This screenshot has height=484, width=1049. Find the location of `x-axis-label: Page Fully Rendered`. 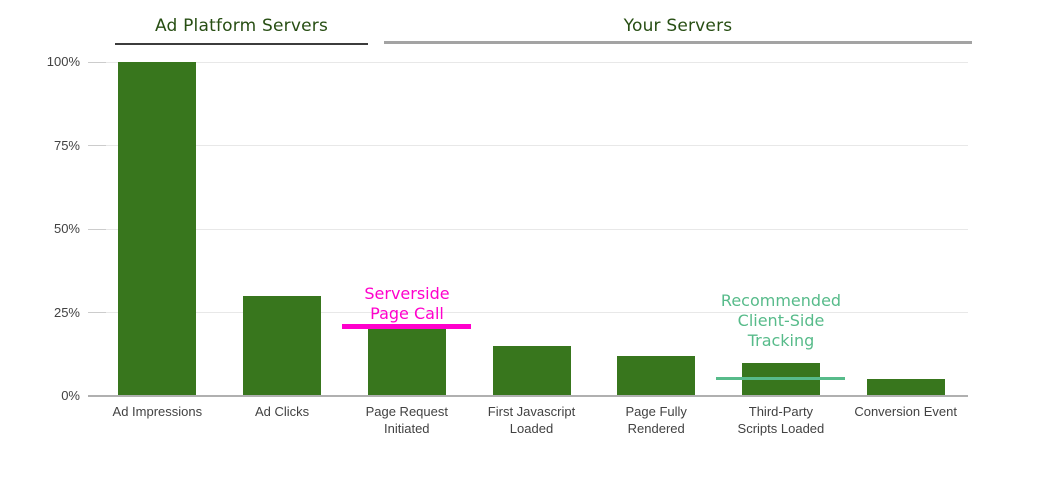

x-axis-label: Page Fully Rendered is located at coordinates (656, 420).